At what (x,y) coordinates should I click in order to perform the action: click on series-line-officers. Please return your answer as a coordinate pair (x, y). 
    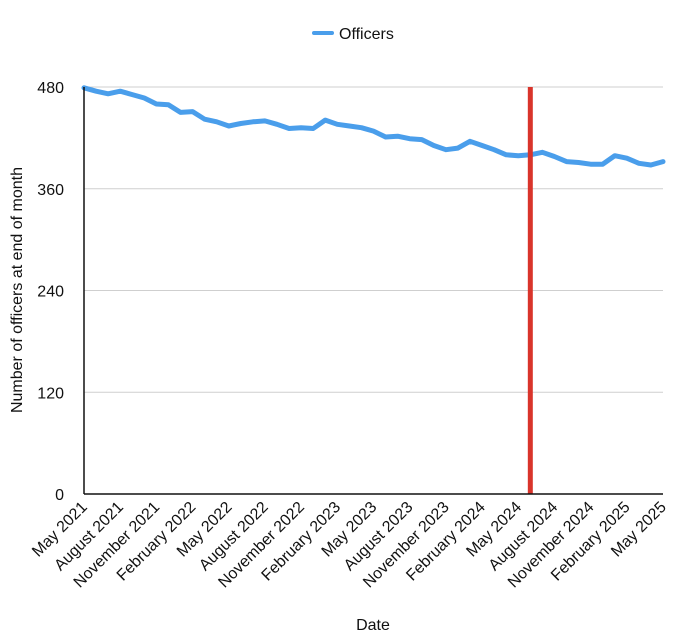
    Looking at the image, I should click on (373, 126).